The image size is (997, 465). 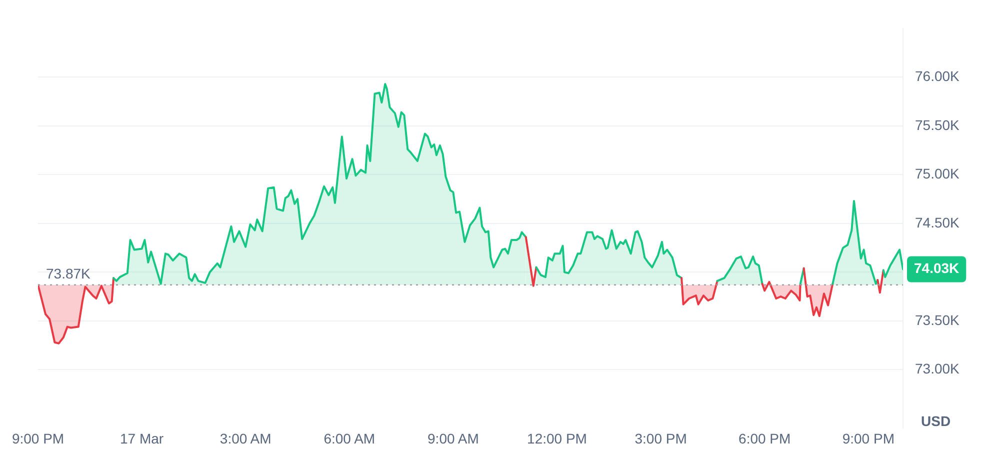 What do you see at coordinates (937, 76) in the screenshot?
I see `y-tick-label: 76.00K` at bounding box center [937, 76].